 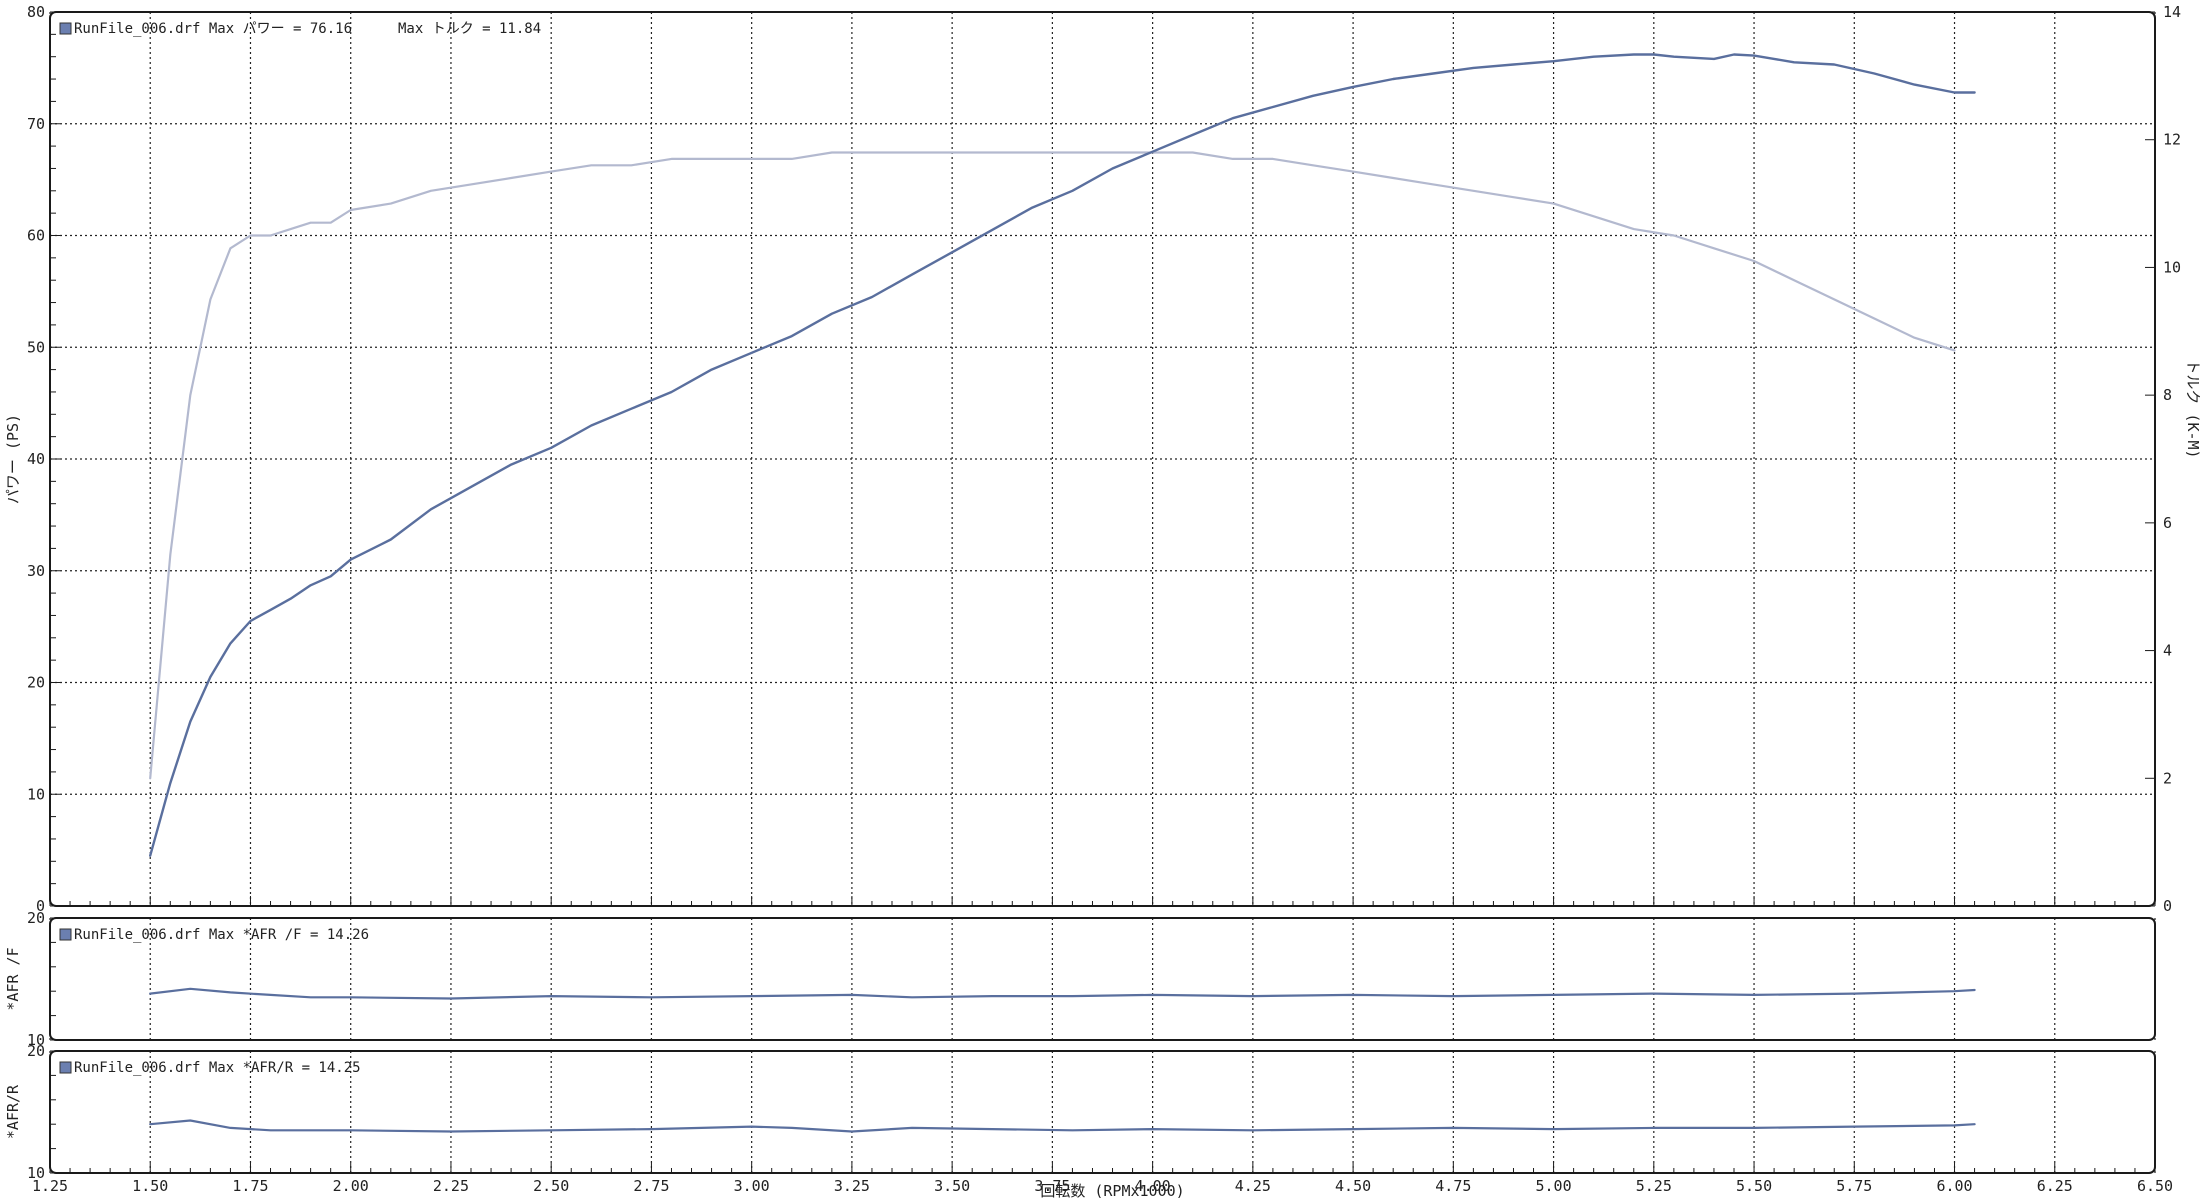 I want to click on x-tick-label: 4.25, so click(x=1253, y=1186).